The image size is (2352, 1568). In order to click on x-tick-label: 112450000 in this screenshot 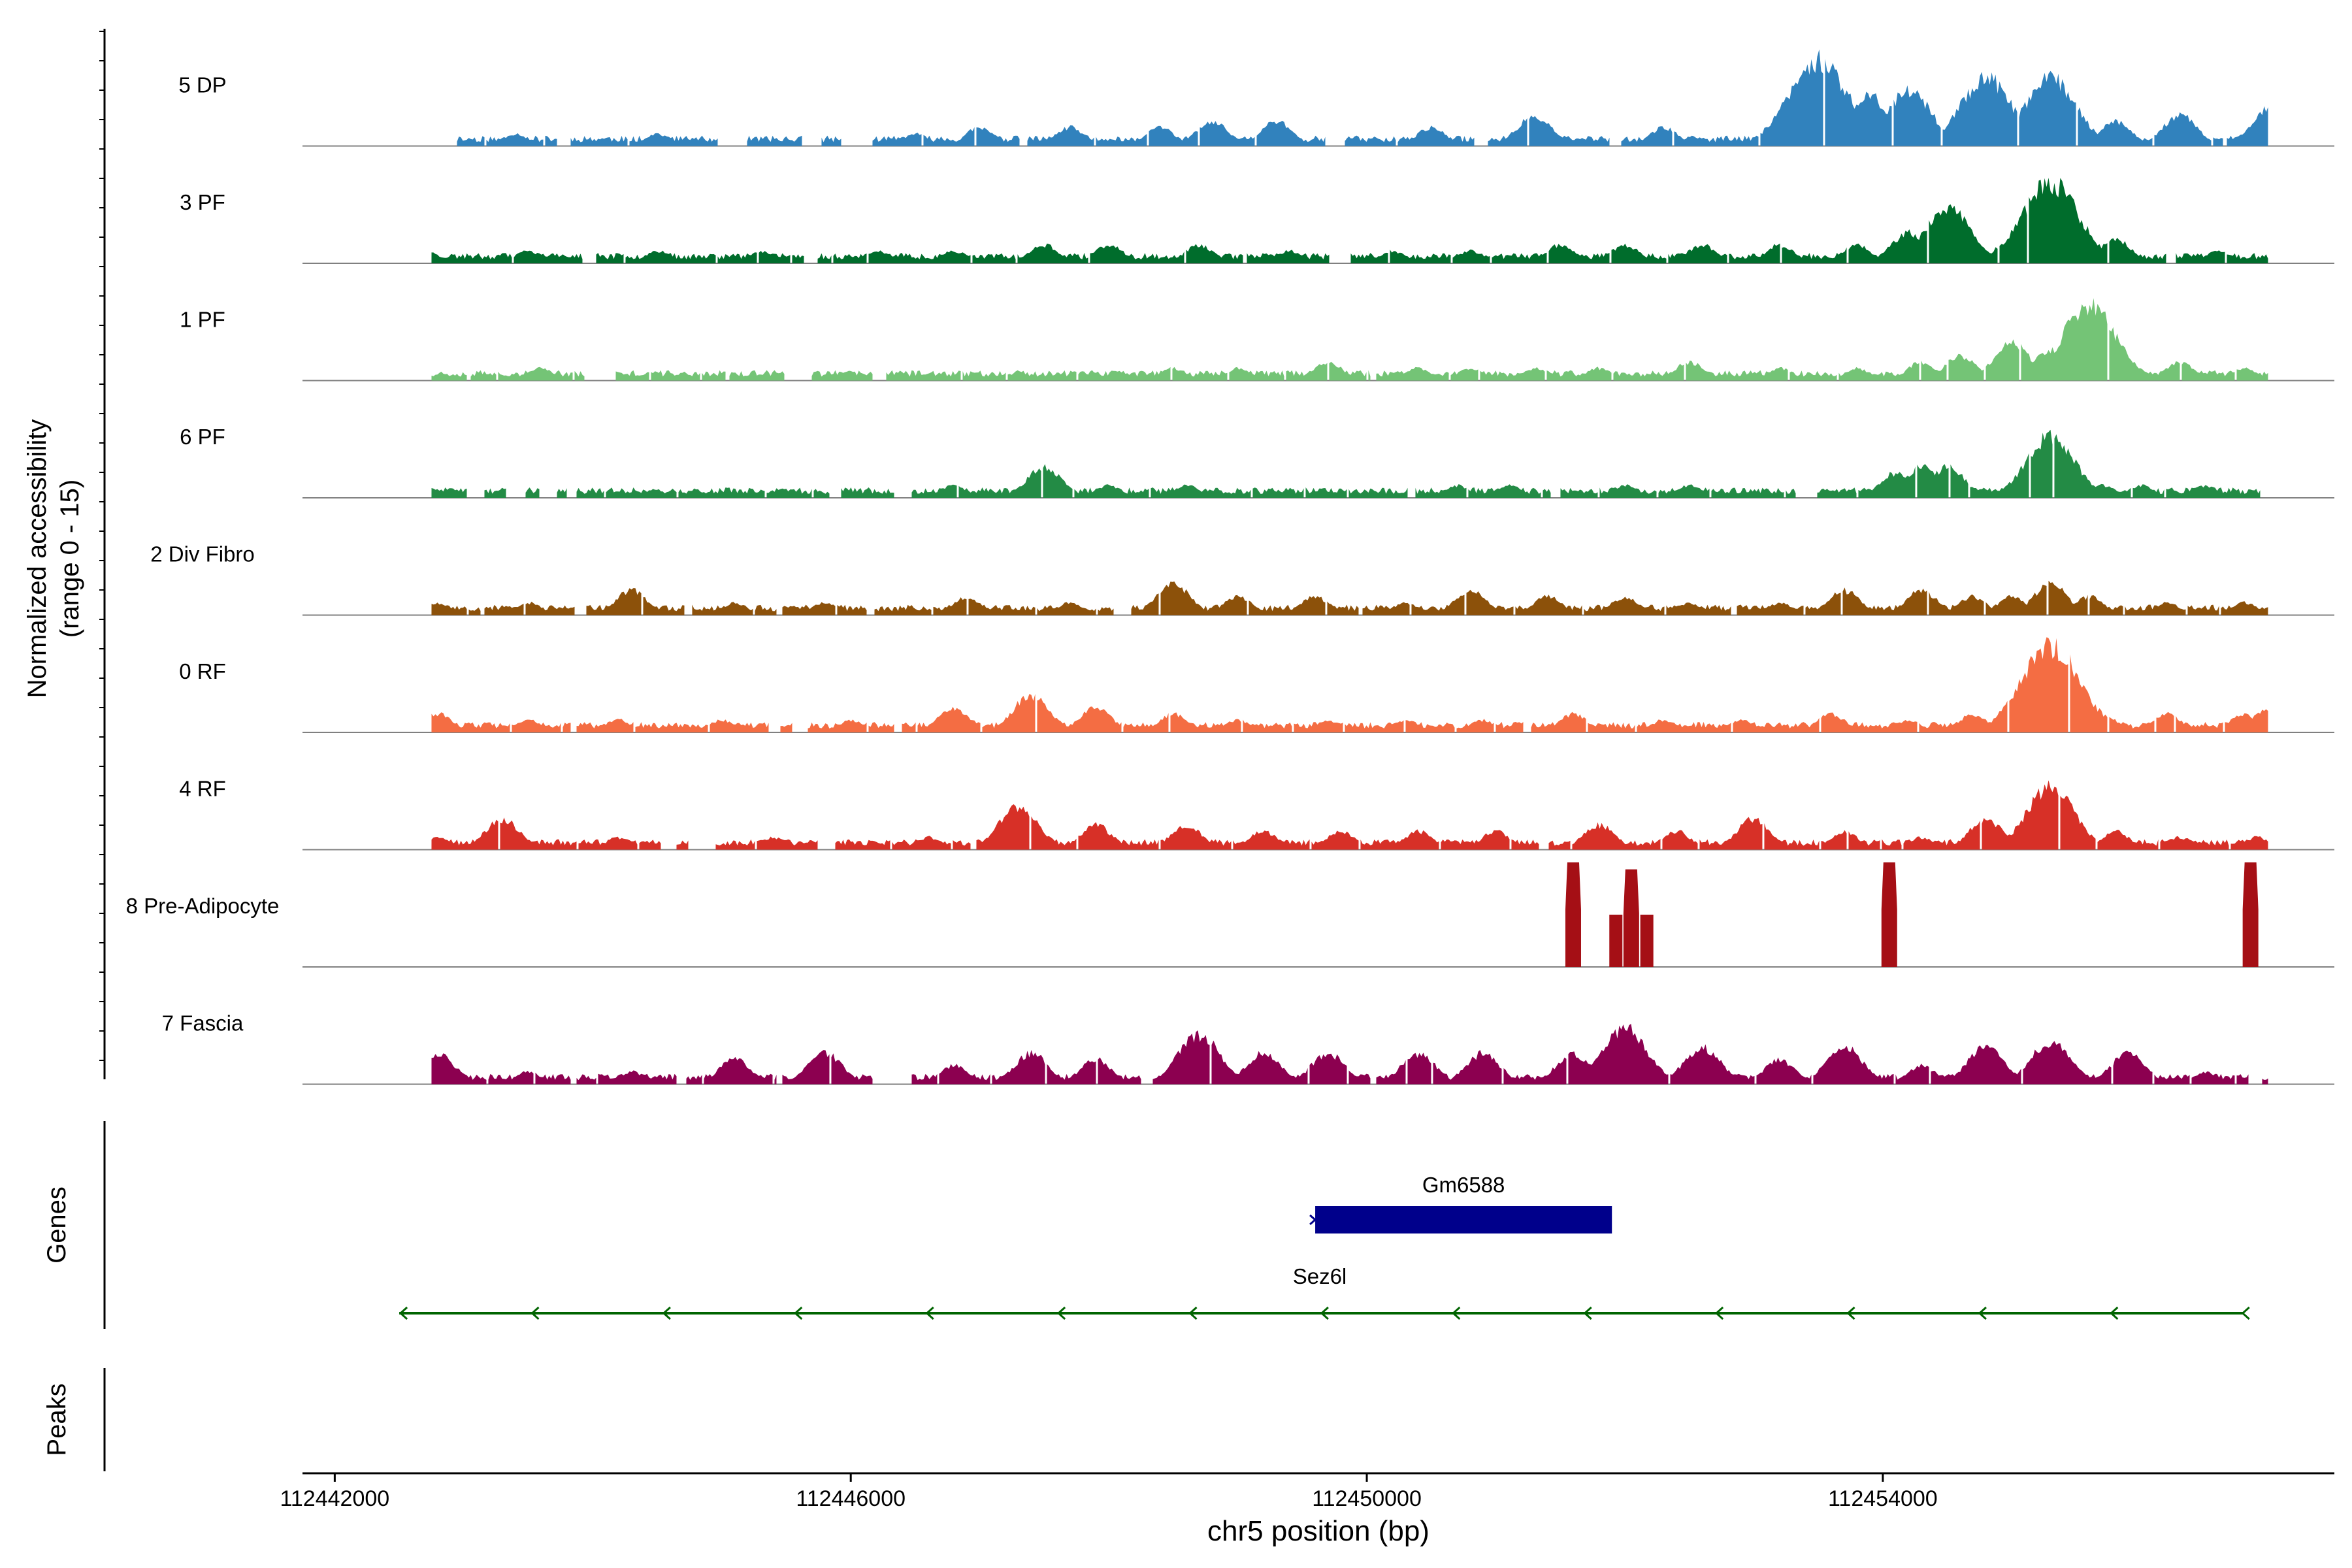, I will do `click(1367, 1498)`.